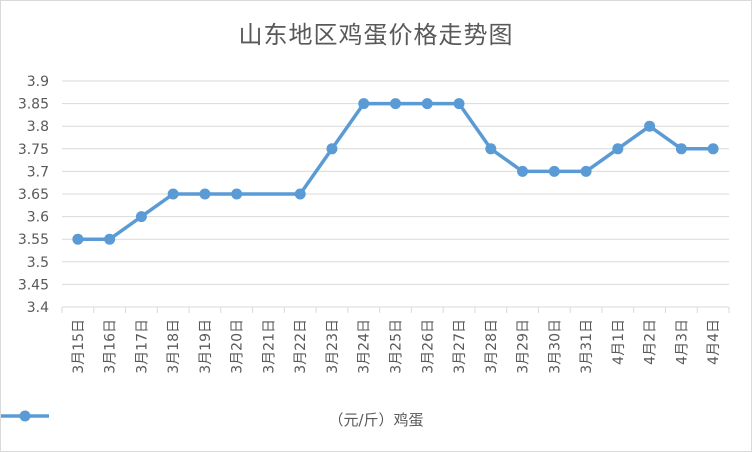 The height and width of the screenshot is (452, 752). What do you see at coordinates (714, 342) in the screenshot?
I see `x-tick-label: 4月4日` at bounding box center [714, 342].